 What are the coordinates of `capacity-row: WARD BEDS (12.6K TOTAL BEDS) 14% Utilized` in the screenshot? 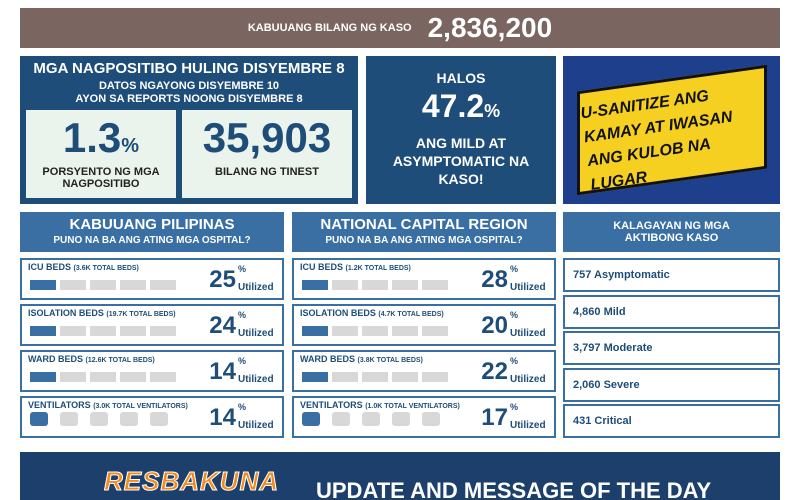 It's located at (152, 371).